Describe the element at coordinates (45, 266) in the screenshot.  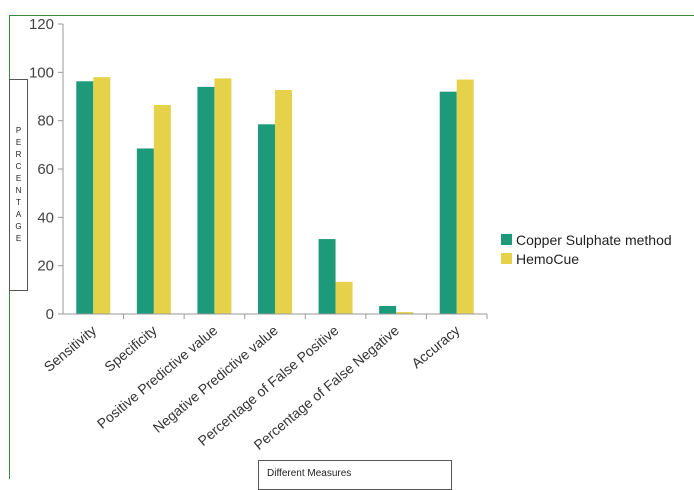
I see `y-tick-label: 20` at that location.